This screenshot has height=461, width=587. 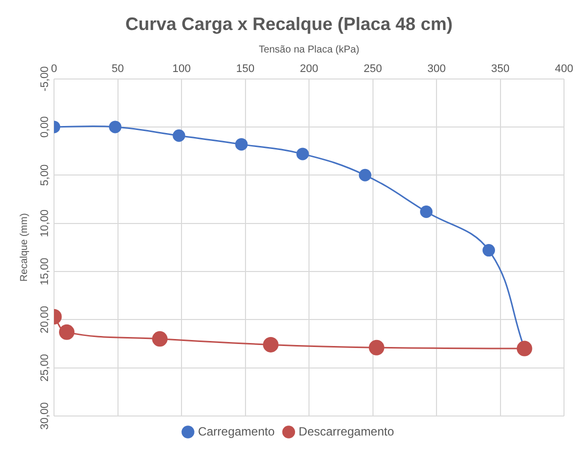 What do you see at coordinates (245, 69) in the screenshot?
I see `x-tick-label: 150` at bounding box center [245, 69].